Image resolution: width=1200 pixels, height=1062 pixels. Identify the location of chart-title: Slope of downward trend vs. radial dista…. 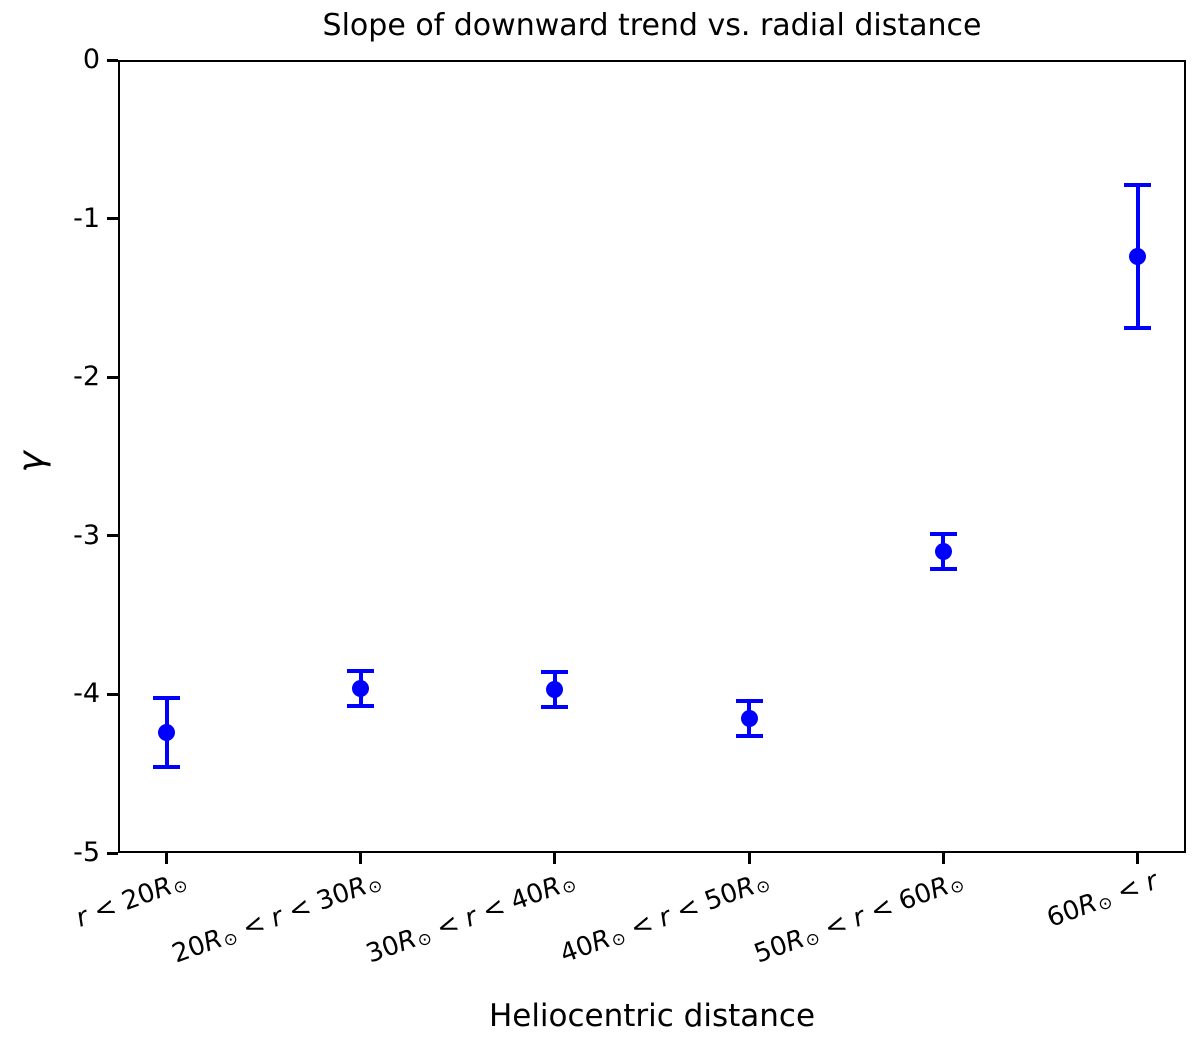
(652, 25).